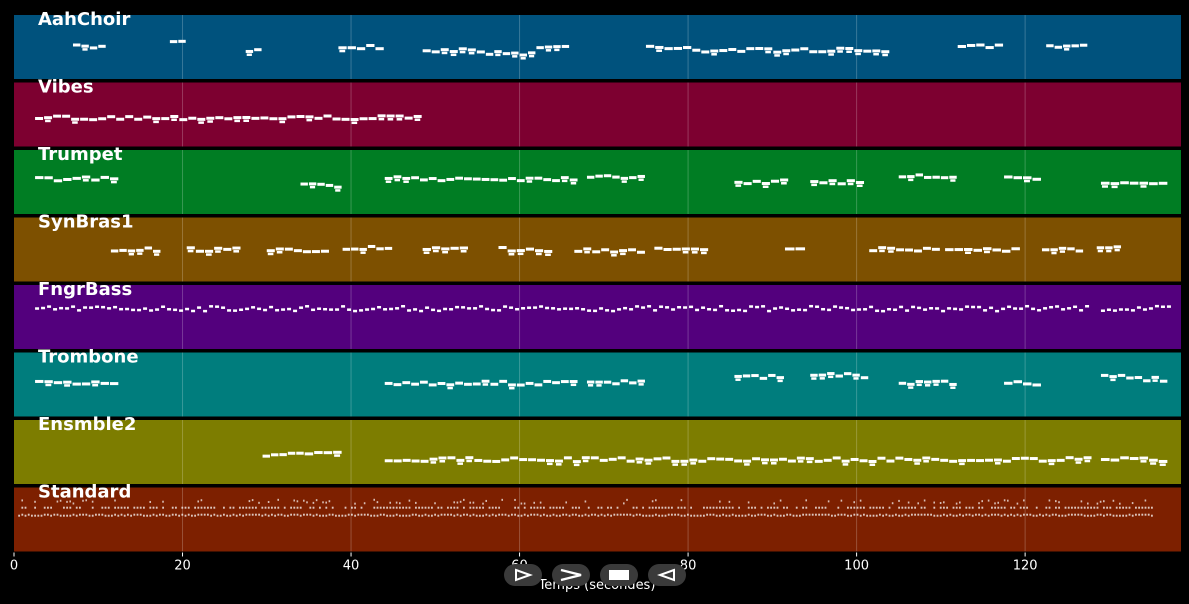 Image resolution: width=1189 pixels, height=604 pixels. I want to click on stop-button, so click(619, 575).